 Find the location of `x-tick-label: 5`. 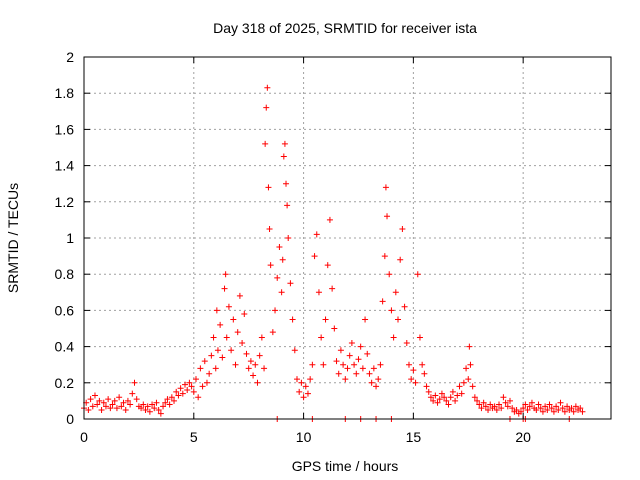

x-tick-label: 5 is located at coordinates (194, 437).